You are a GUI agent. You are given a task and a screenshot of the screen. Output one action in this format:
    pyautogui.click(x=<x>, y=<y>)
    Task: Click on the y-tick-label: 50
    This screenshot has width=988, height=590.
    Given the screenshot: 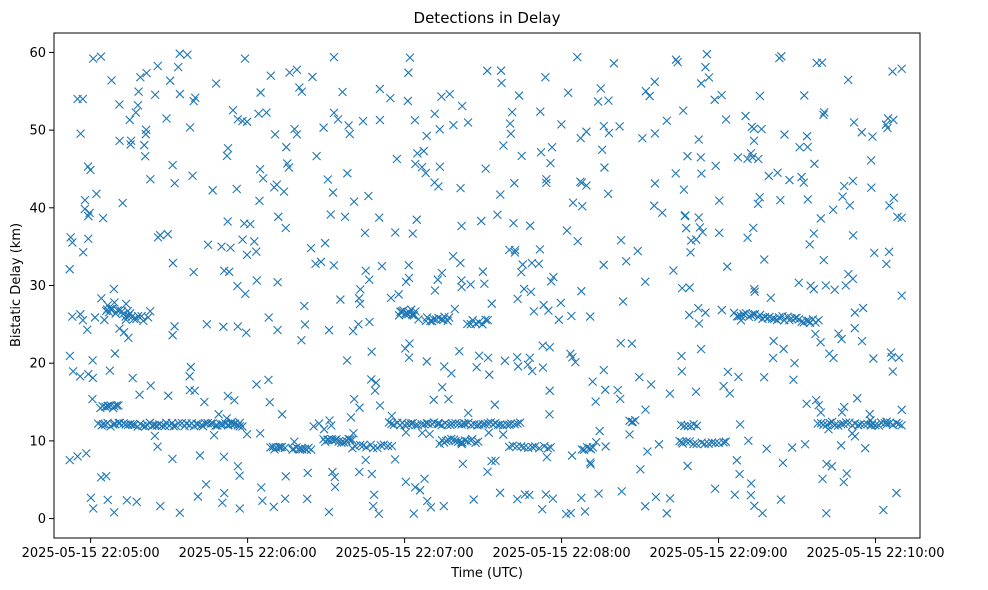 What is the action you would take?
    pyautogui.click(x=37, y=131)
    